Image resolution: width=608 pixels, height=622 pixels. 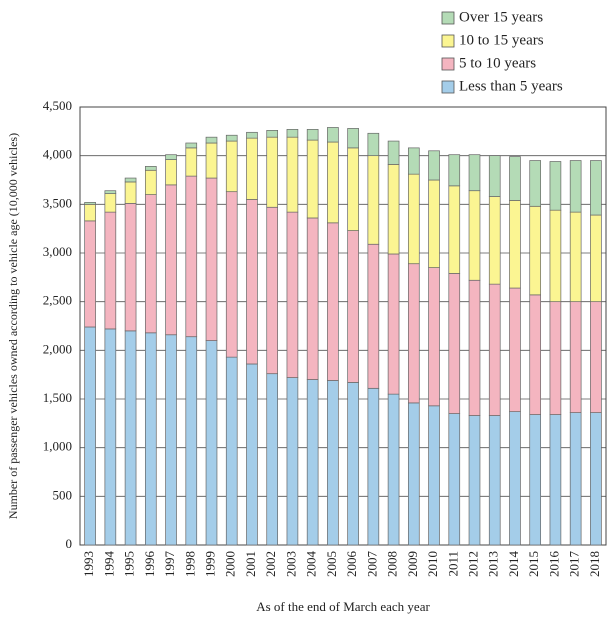 What do you see at coordinates (533, 564) in the screenshot?
I see `x-tick-label: 2015` at bounding box center [533, 564].